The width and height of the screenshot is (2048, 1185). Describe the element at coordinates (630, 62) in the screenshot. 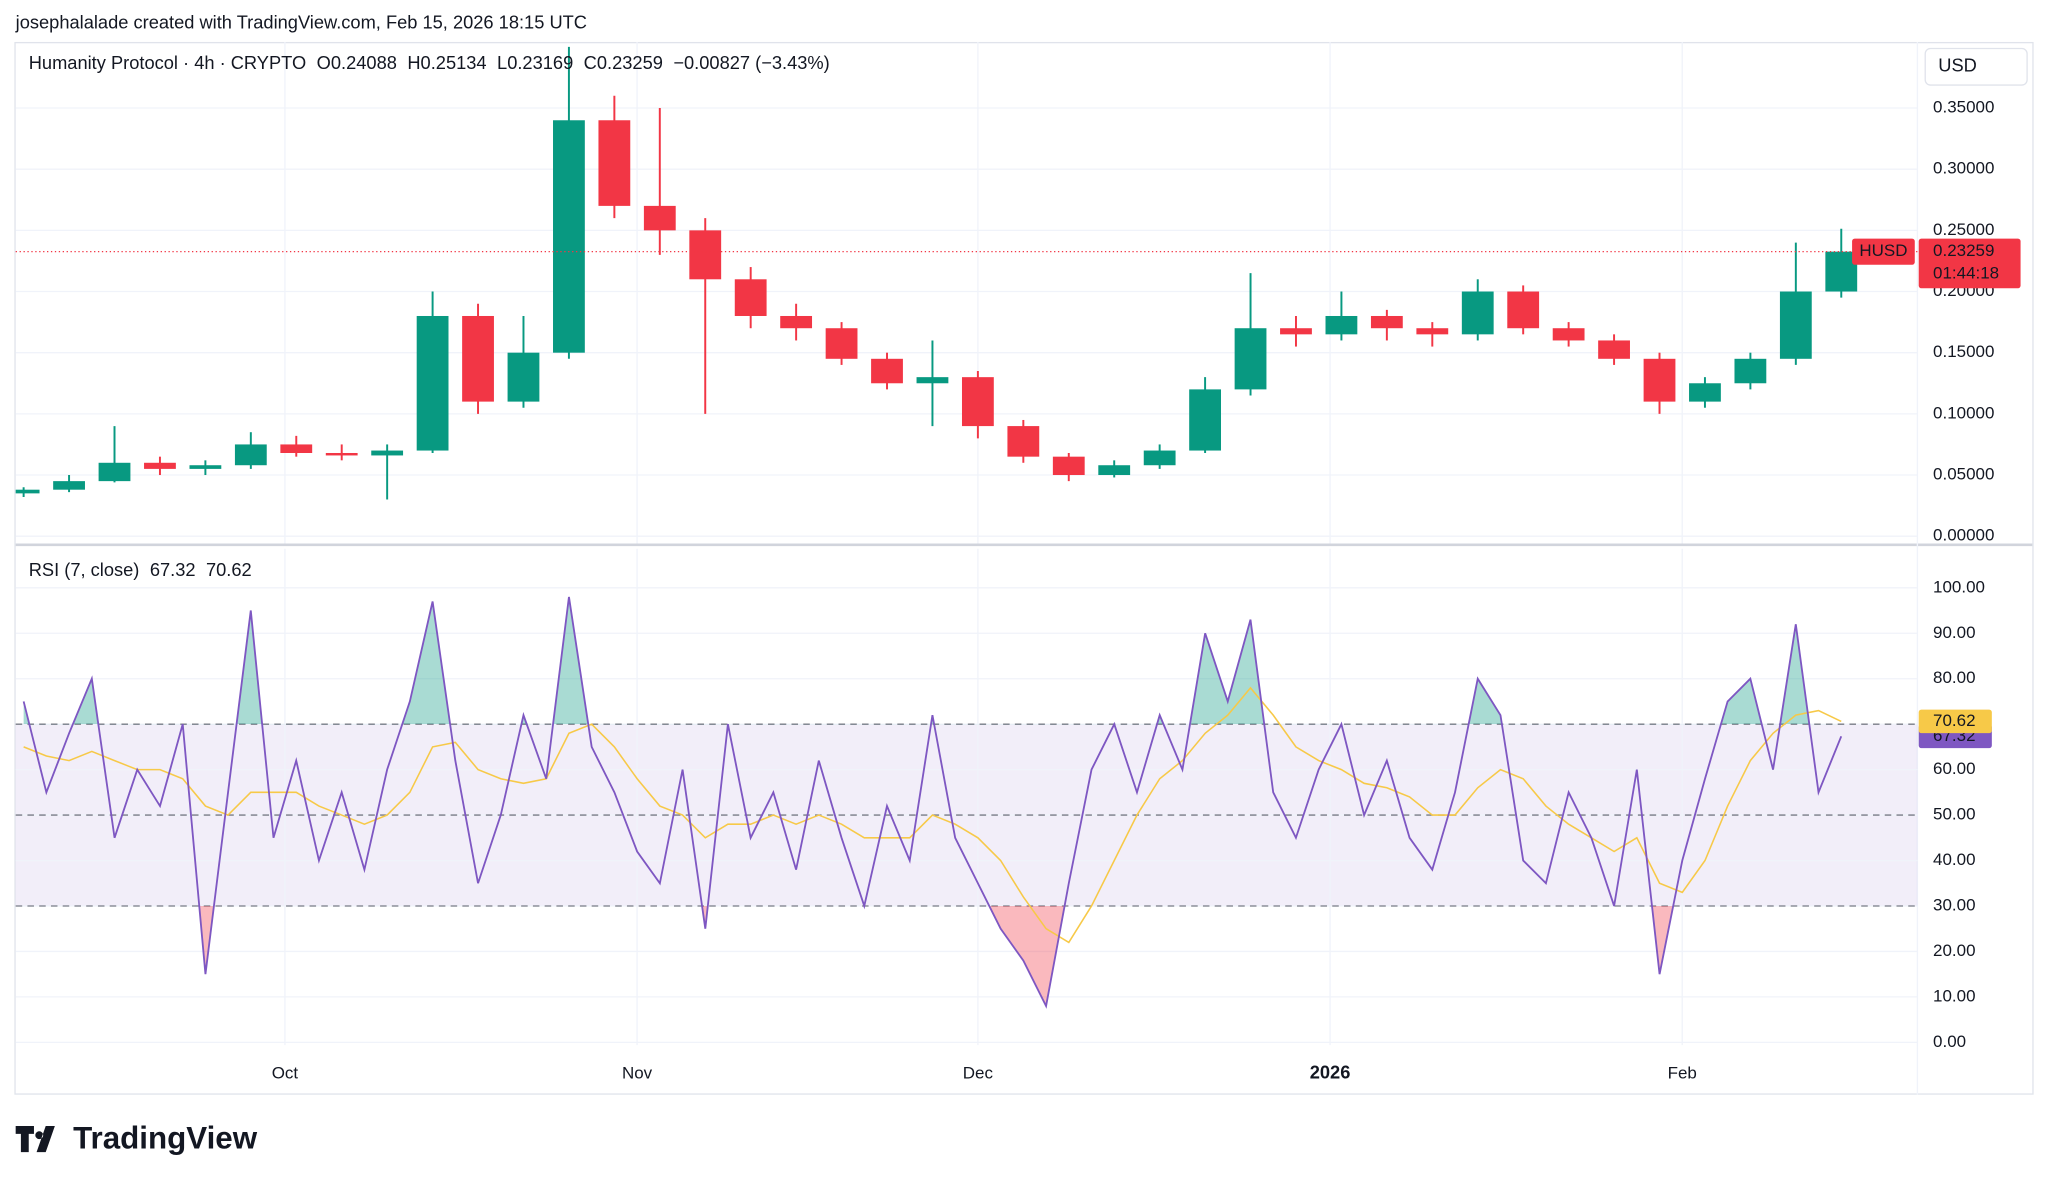

I see `ohlc-value: 0.23259` at that location.